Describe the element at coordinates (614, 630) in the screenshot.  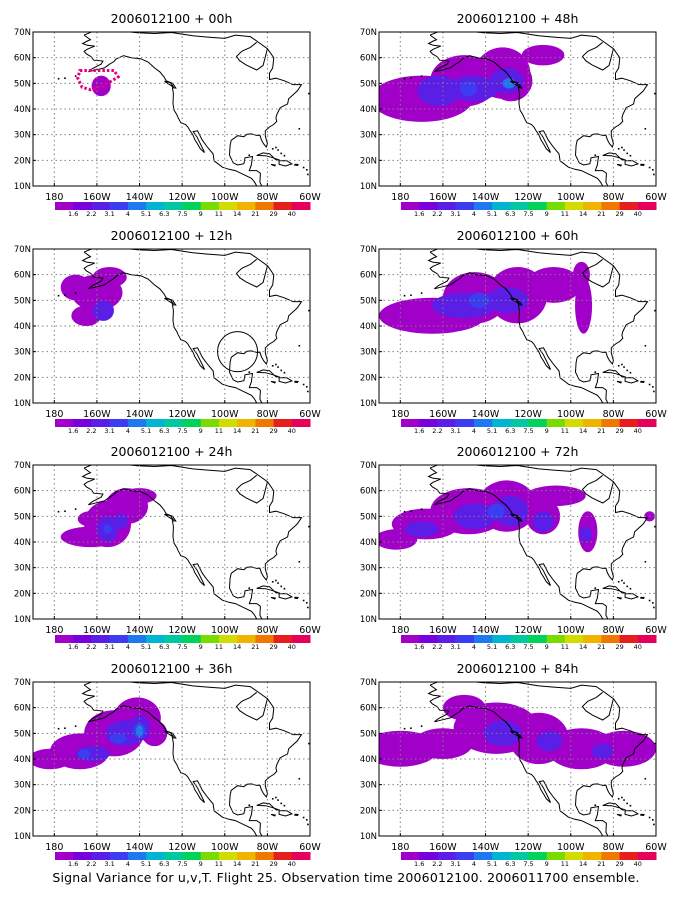
I see `lon-label: 80W` at that location.